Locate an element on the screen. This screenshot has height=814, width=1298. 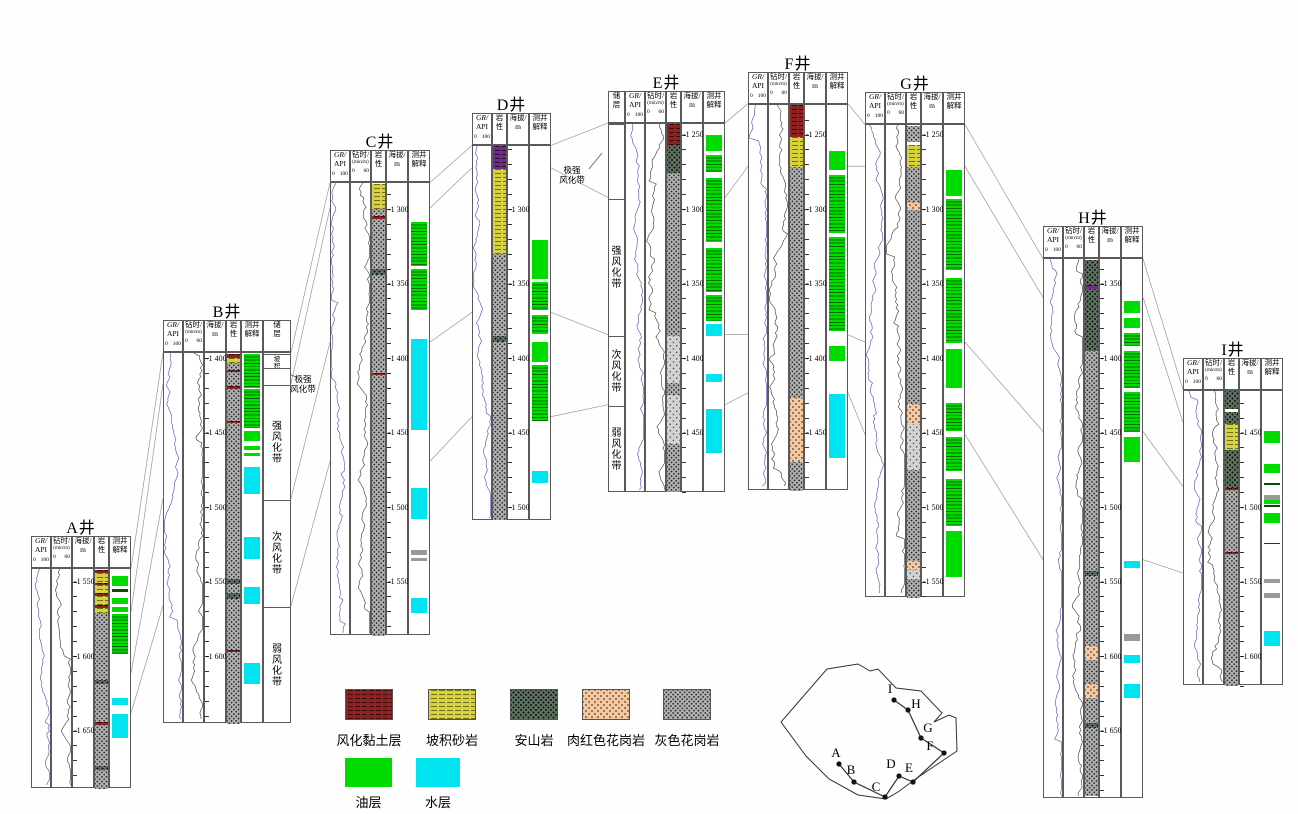
legend-swatch-g is located at coordinates (687, 704).